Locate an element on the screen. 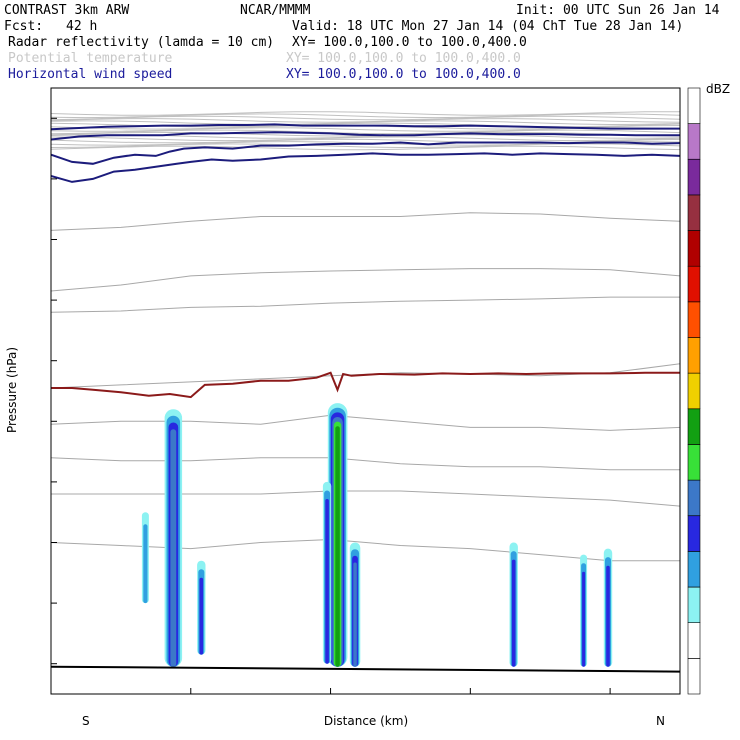 This screenshot has height=740, width=740. init-time: Init: 00 UTC Sun 26 Jan 14 is located at coordinates (618, 10).